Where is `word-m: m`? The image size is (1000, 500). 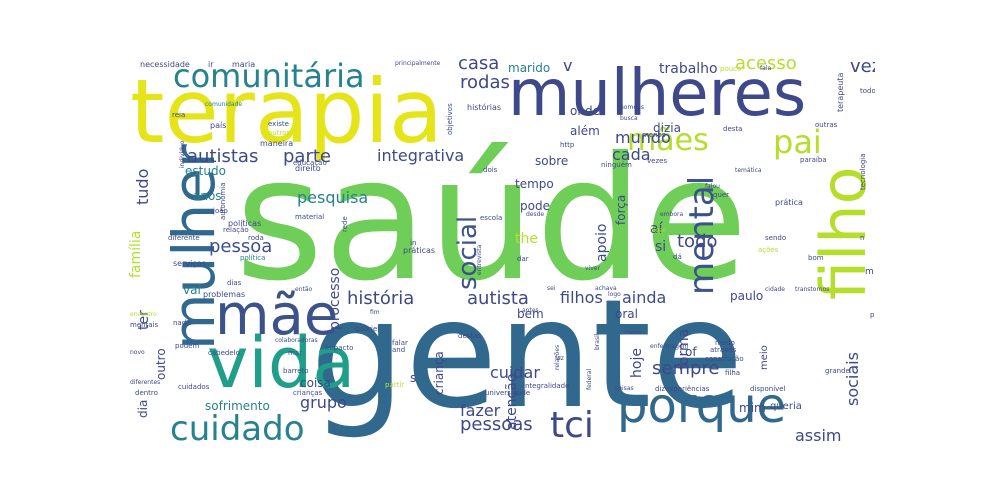
word-m: m is located at coordinates (869, 272).